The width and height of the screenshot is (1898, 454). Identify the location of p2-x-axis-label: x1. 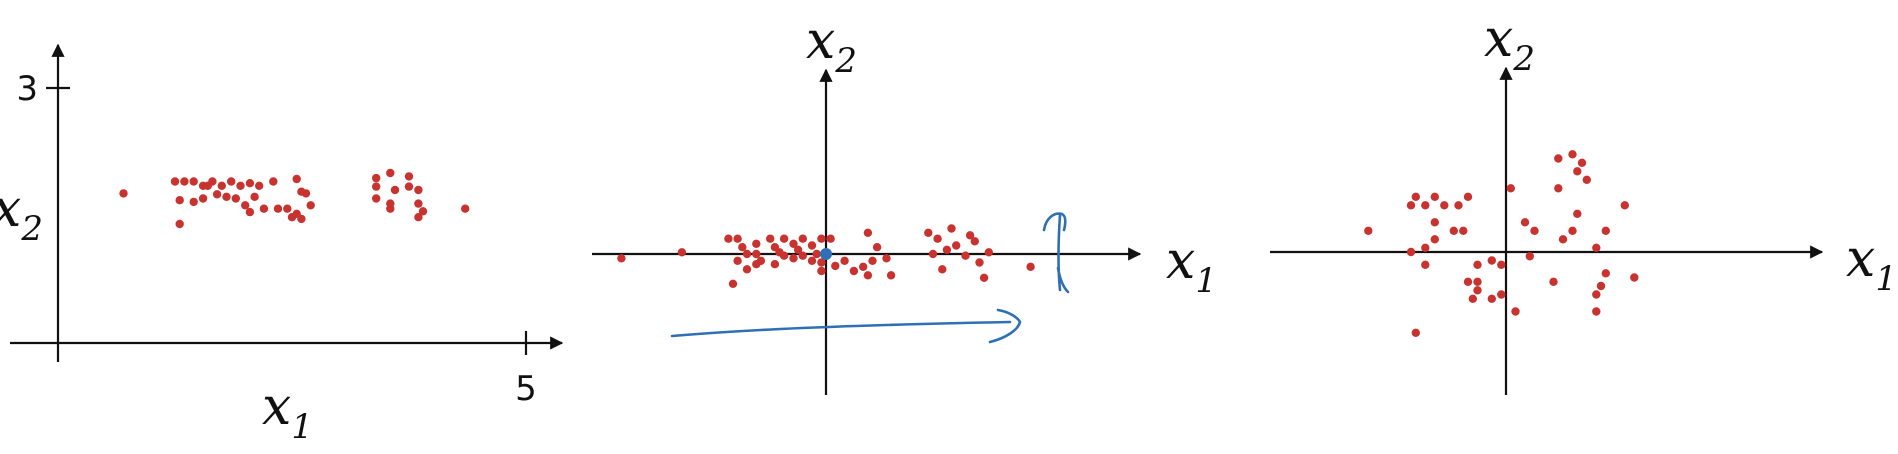
(1191, 266).